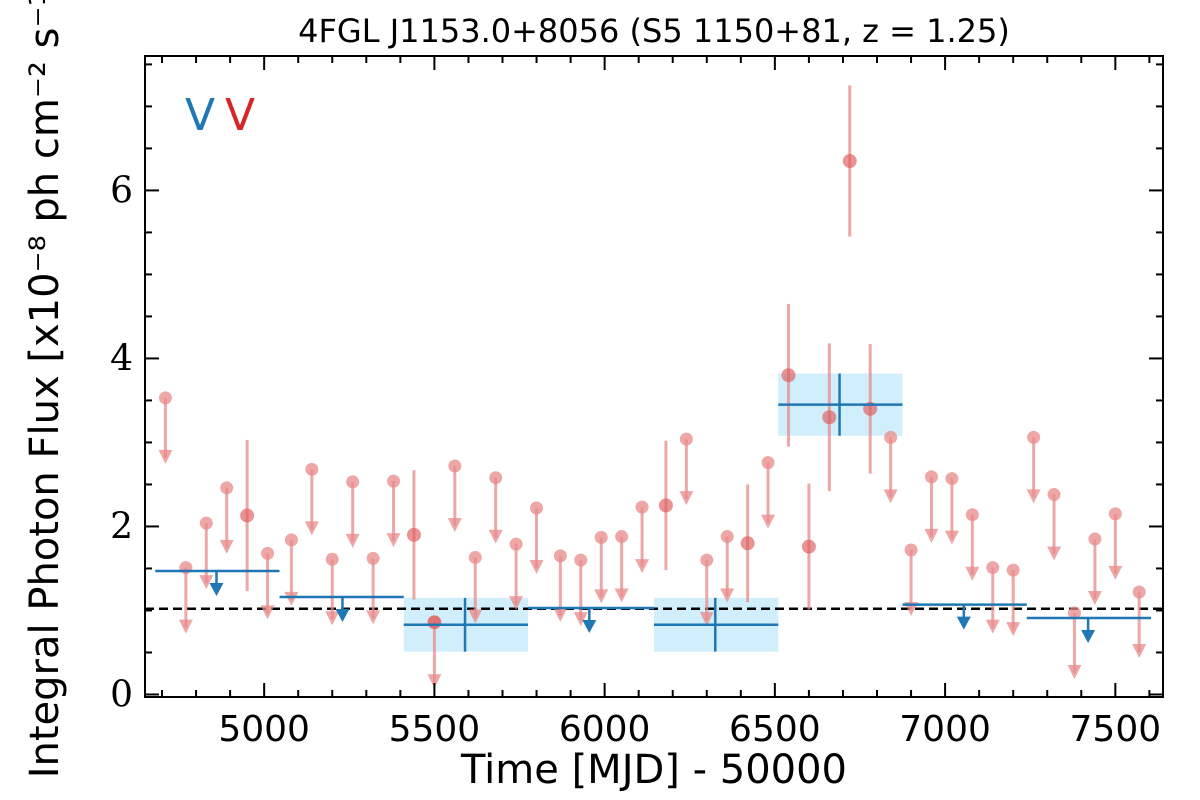 The width and height of the screenshot is (1200, 800). What do you see at coordinates (264, 729) in the screenshot?
I see `x-tick-label: 5000` at bounding box center [264, 729].